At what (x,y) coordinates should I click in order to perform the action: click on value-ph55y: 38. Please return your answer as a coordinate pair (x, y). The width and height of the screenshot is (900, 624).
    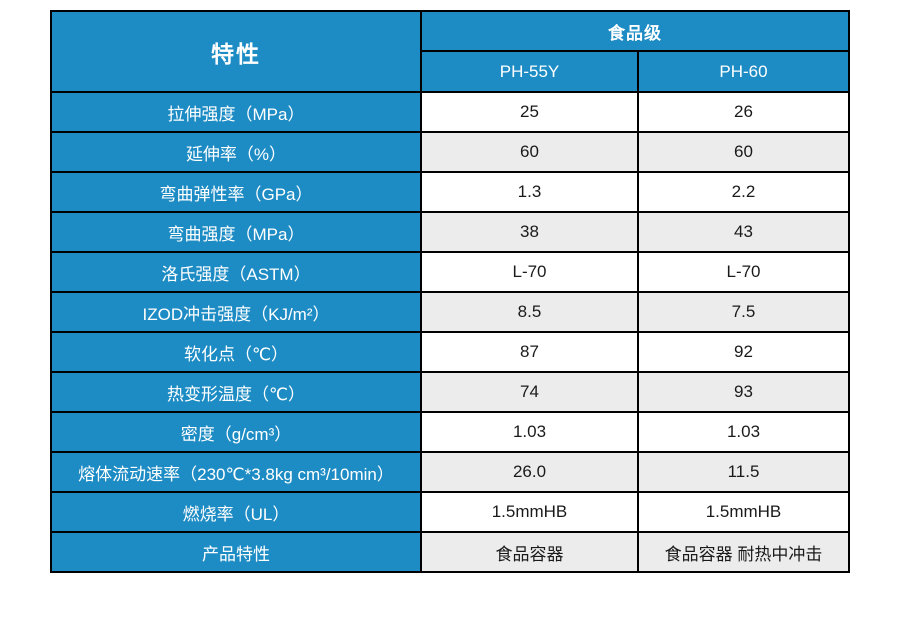
    Looking at the image, I should click on (529, 232).